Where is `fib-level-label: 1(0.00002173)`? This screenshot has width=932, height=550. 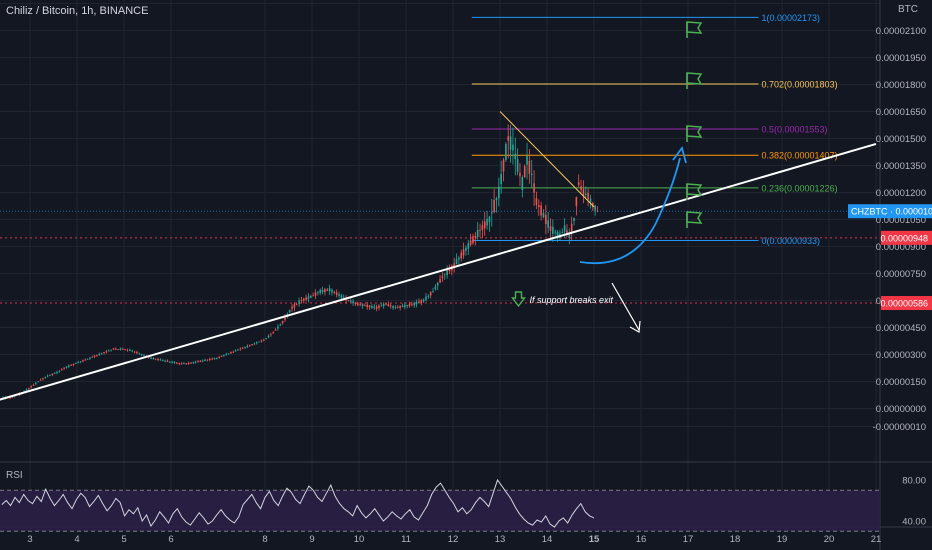
fib-level-label: 1(0.00002173) is located at coordinates (791, 18).